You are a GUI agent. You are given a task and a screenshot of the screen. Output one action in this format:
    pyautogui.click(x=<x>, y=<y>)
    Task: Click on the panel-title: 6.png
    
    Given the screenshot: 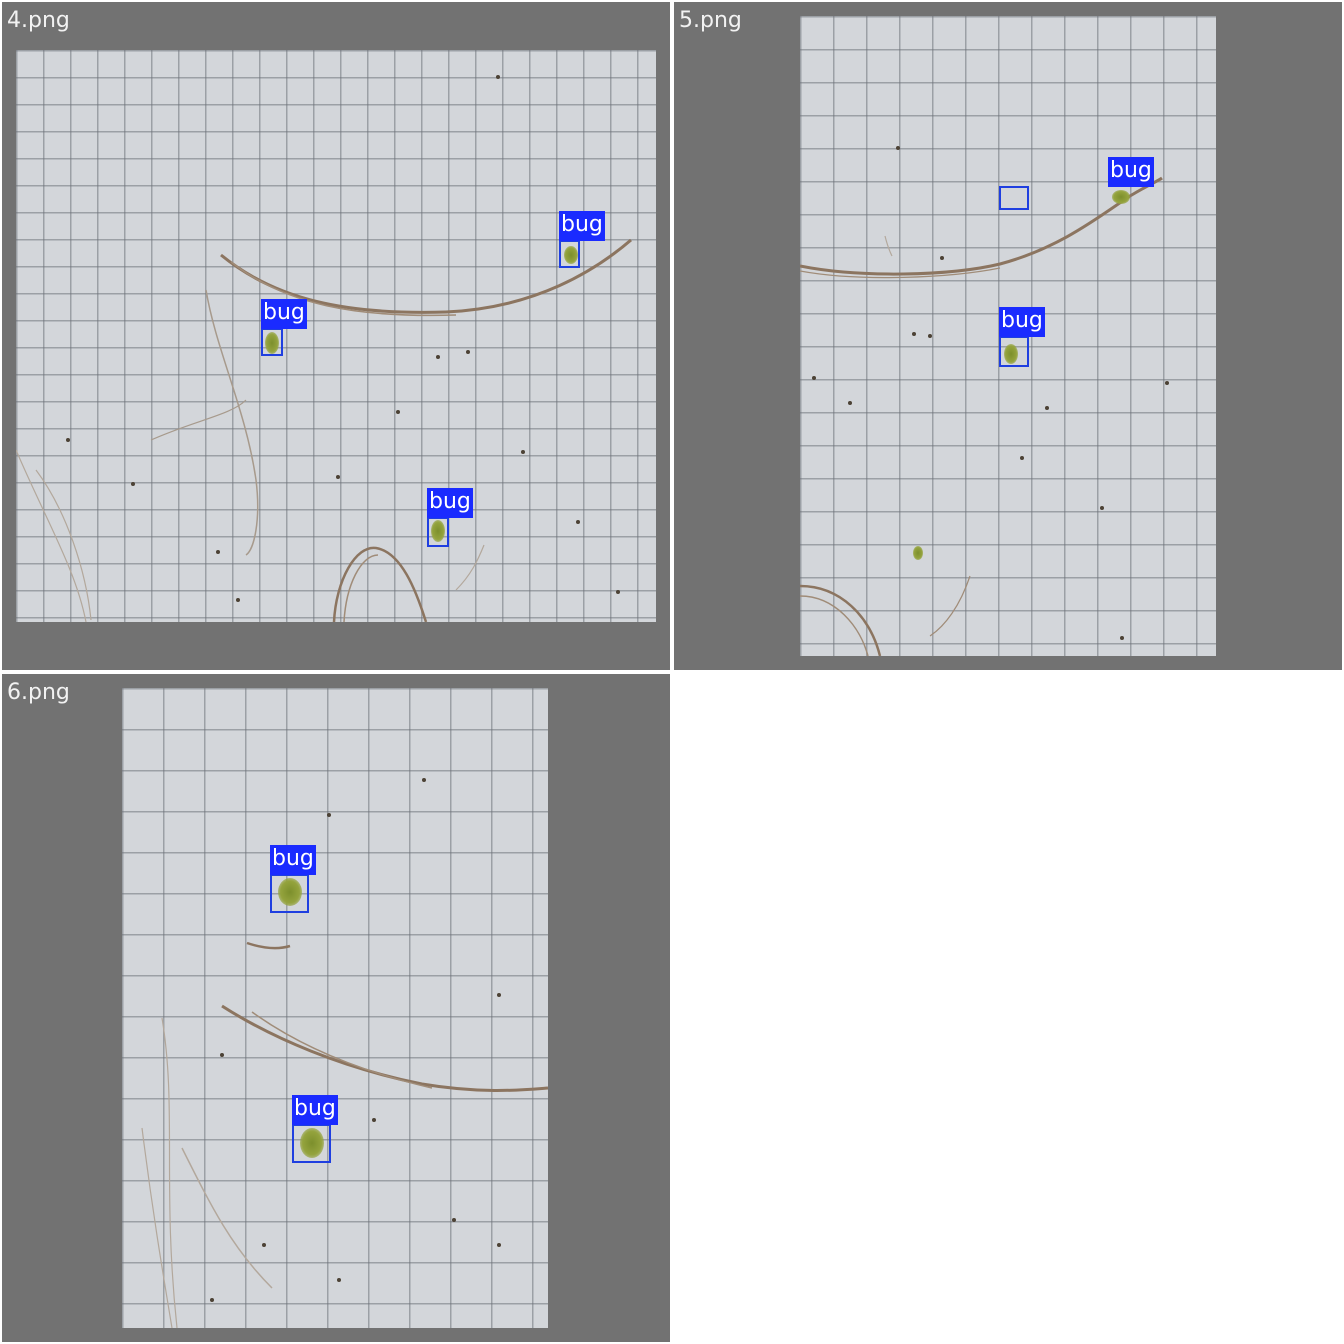 What is the action you would take?
    pyautogui.click(x=38, y=692)
    